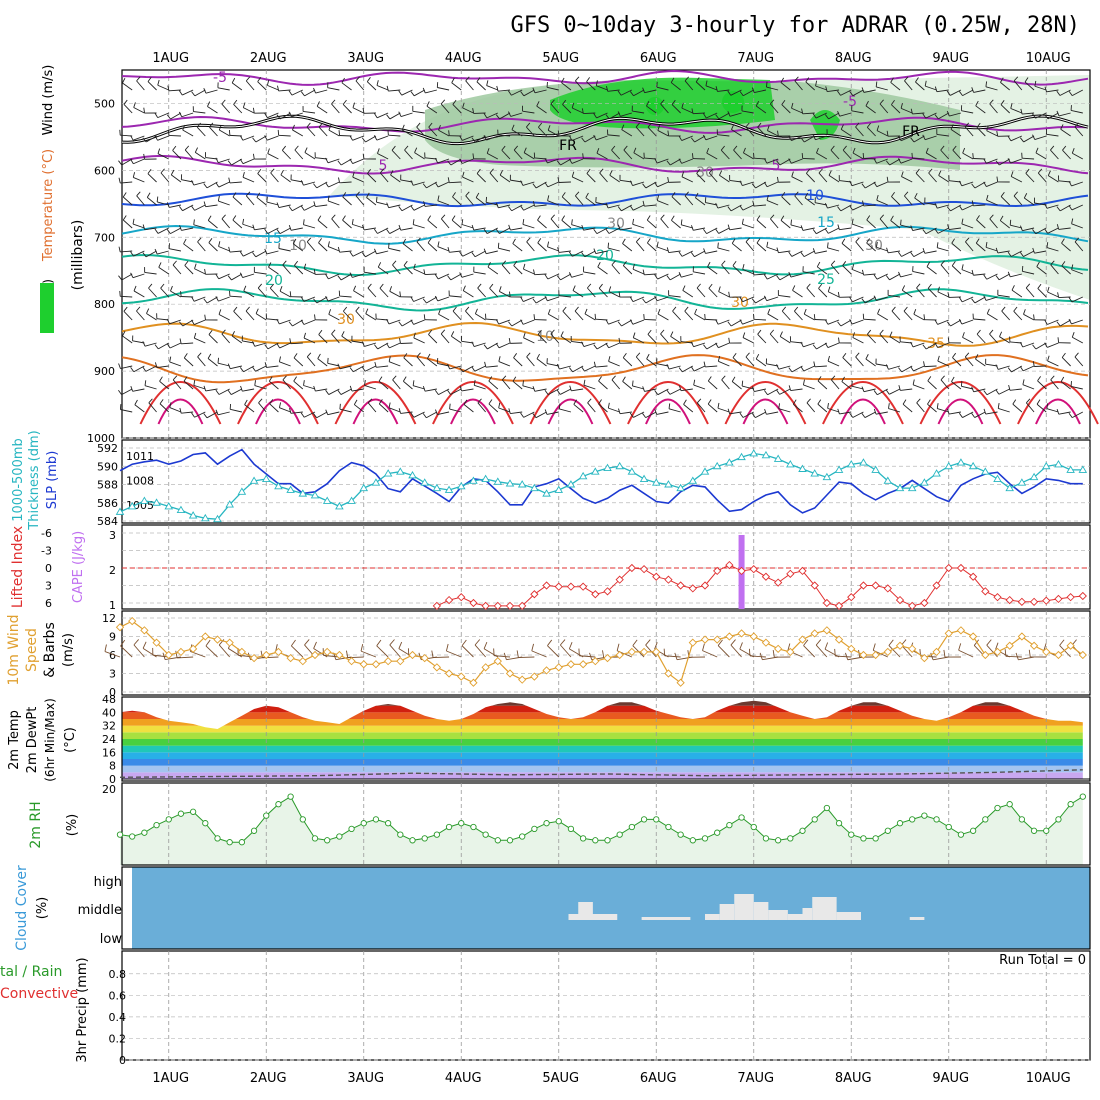 This screenshot has width=1100, height=1100. I want to click on date-label: 7AUG, so click(755, 58).